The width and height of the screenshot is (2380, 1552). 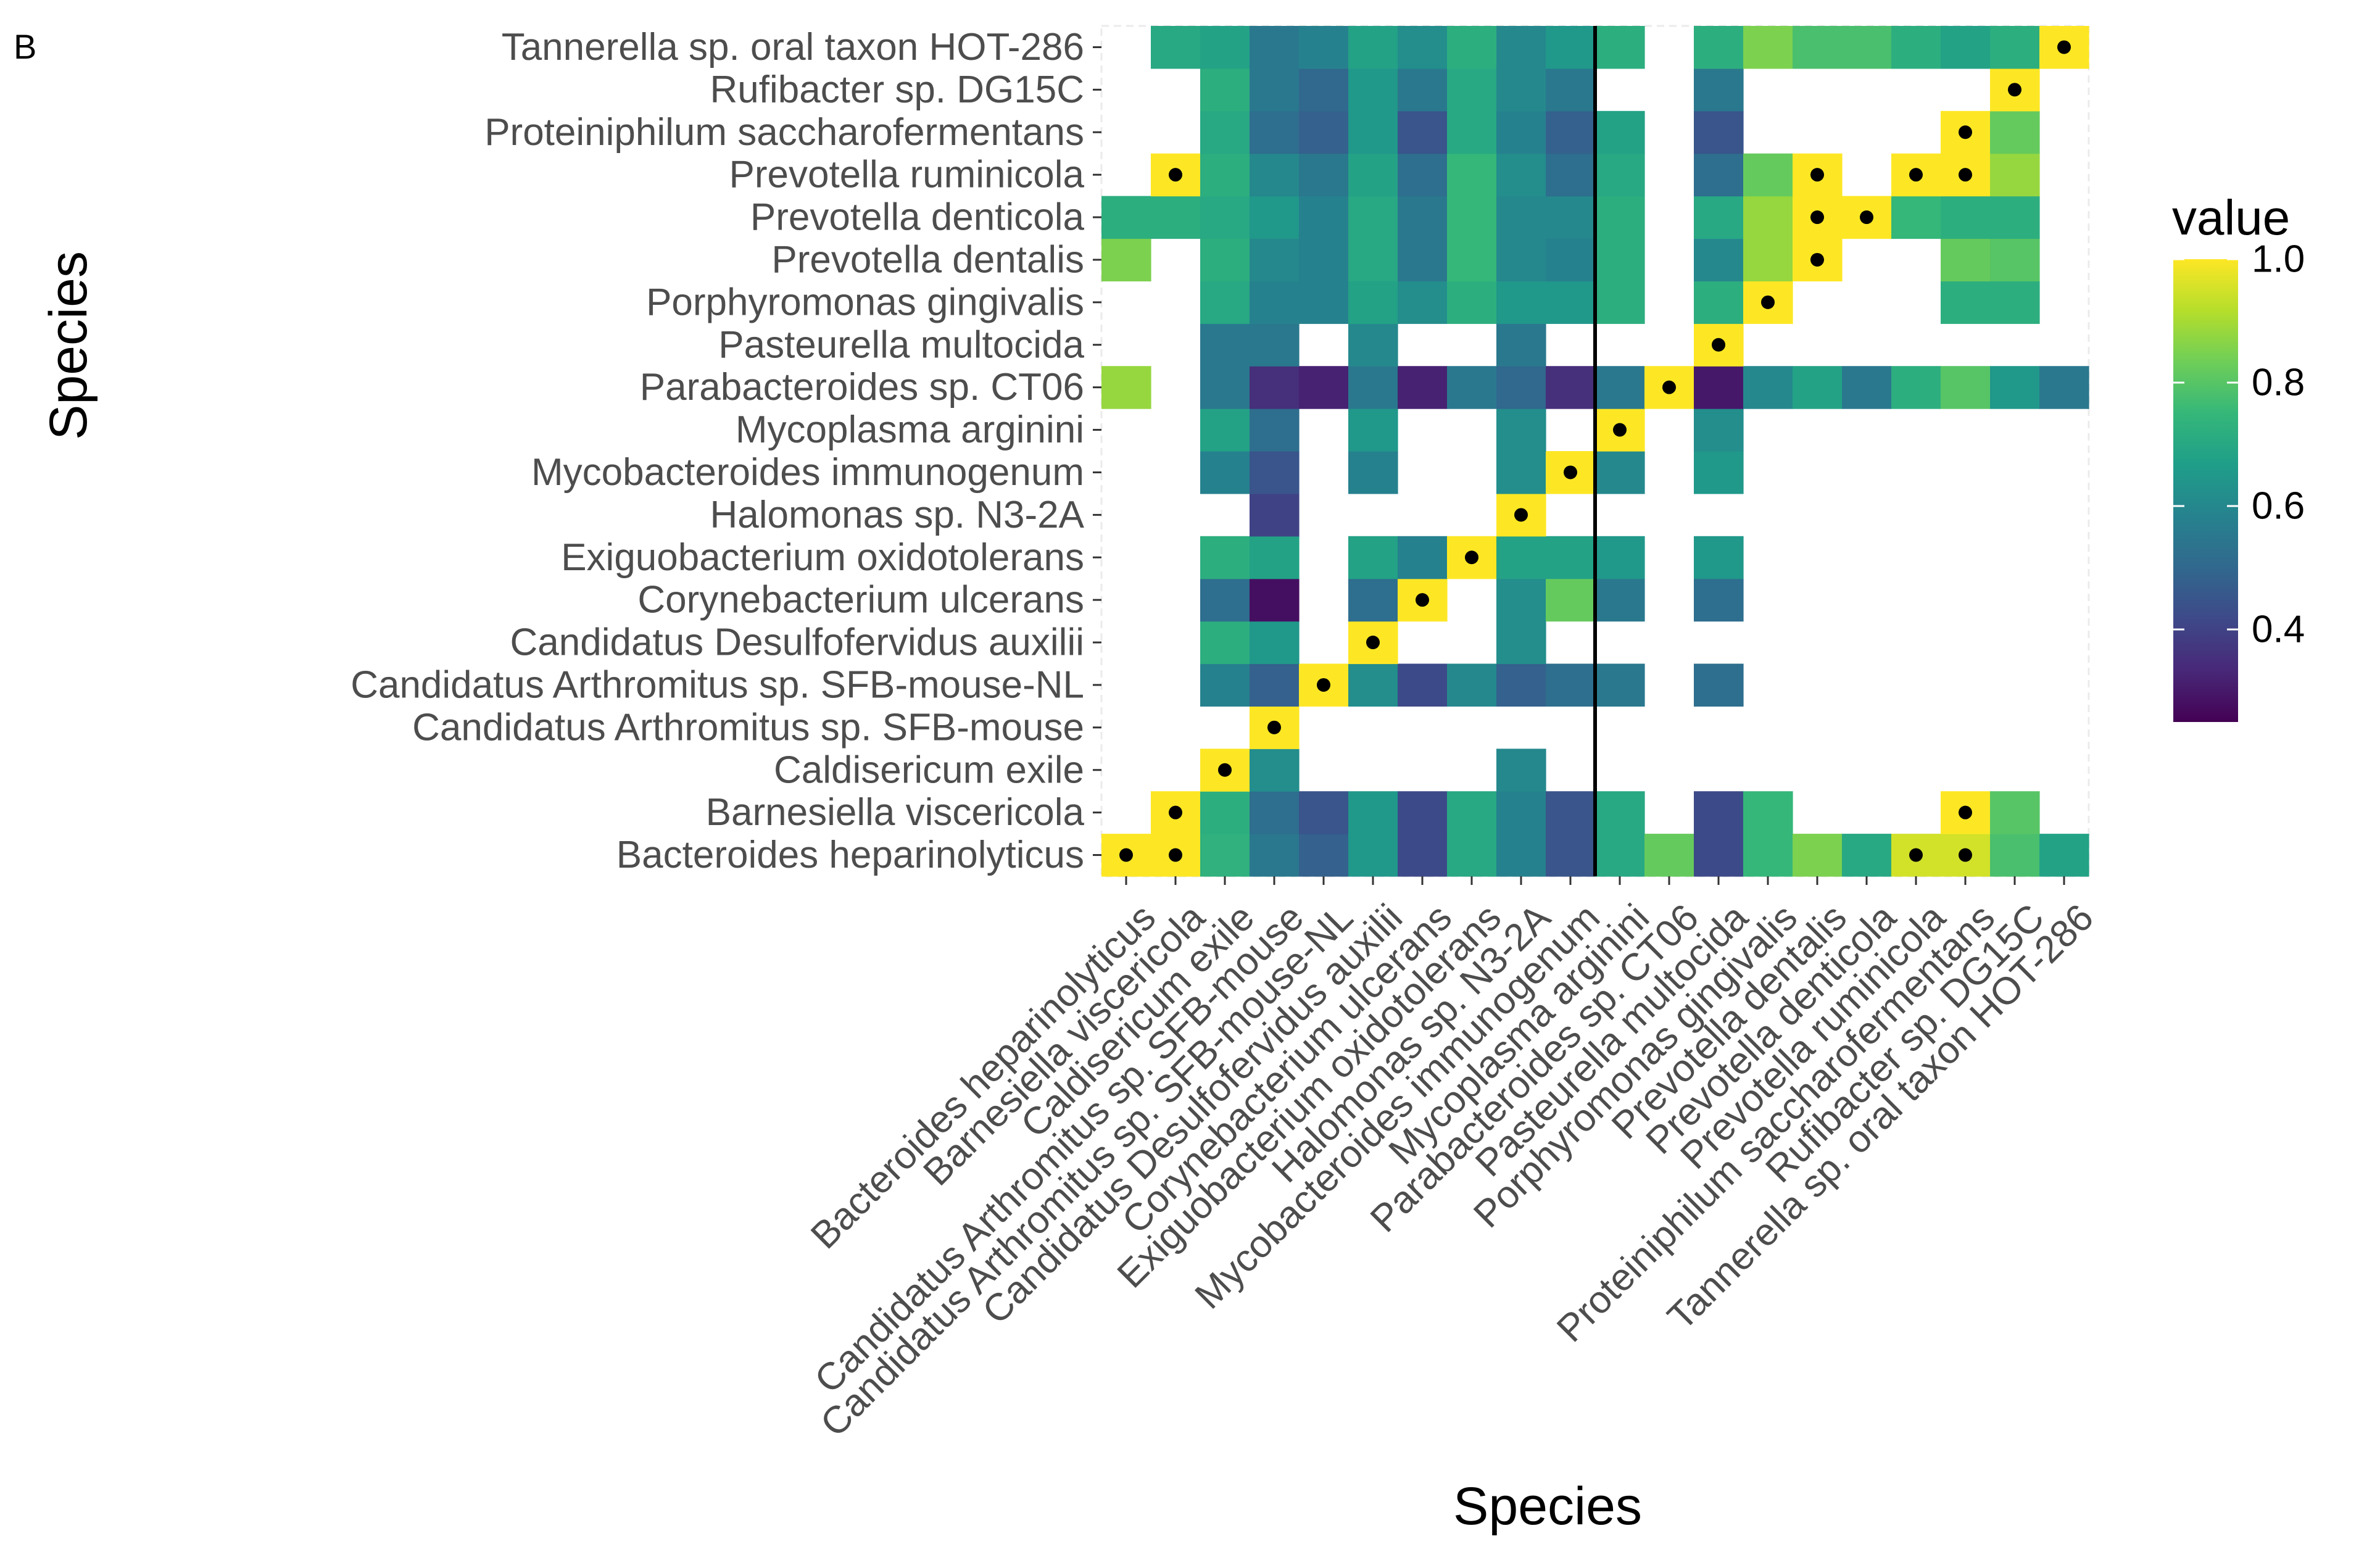 I want to click on y-tick-label: Candidatus Arthromitus sp. SFB-mouse-NL, so click(x=717, y=684).